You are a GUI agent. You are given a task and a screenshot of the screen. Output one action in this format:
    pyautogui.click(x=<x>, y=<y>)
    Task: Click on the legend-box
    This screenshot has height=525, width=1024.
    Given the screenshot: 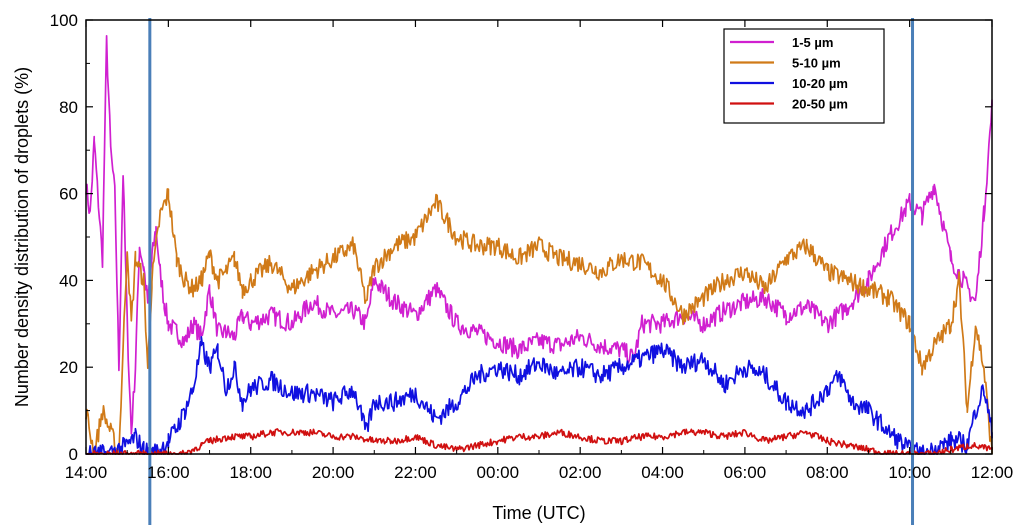 What is the action you would take?
    pyautogui.click(x=804, y=76)
    